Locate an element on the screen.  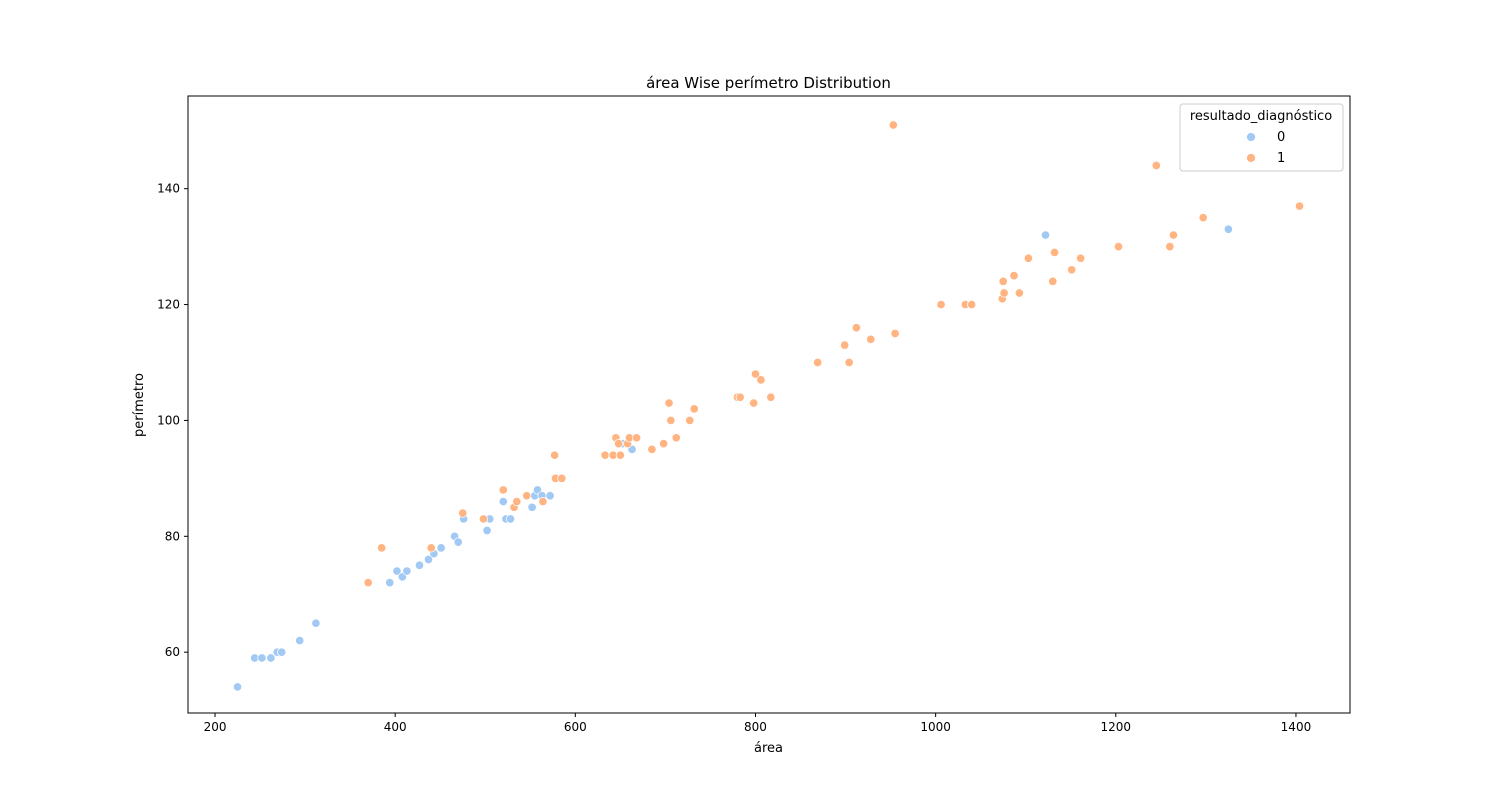
y-tick-label: 140 is located at coordinates (168, 189).